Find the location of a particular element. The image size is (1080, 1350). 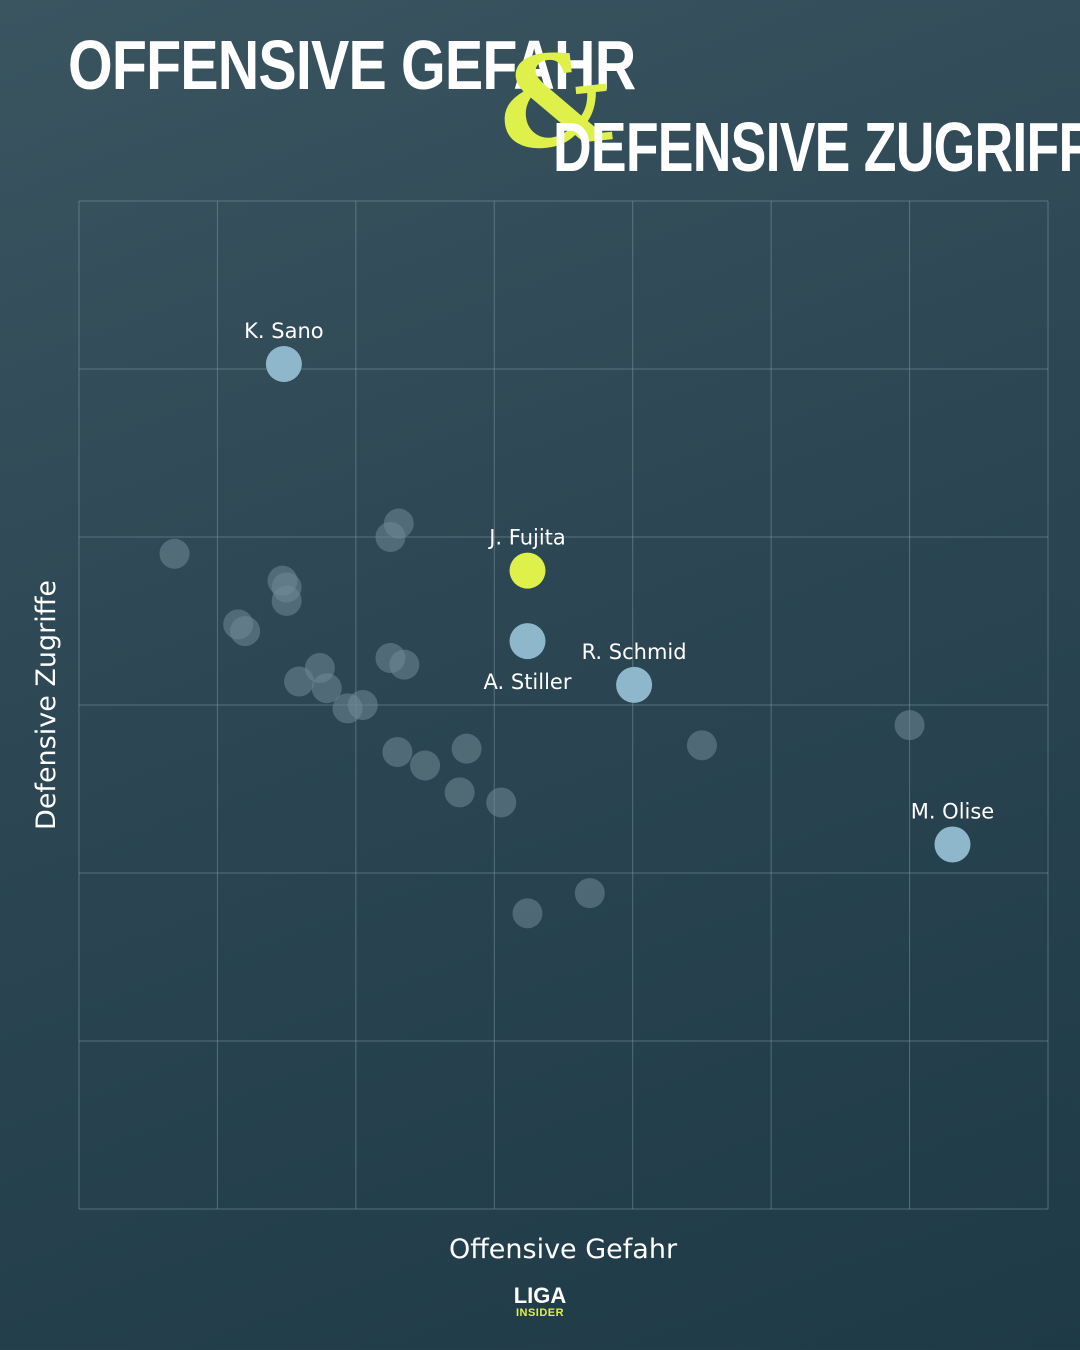

point-label: J. Fujita is located at coordinates (526, 538).